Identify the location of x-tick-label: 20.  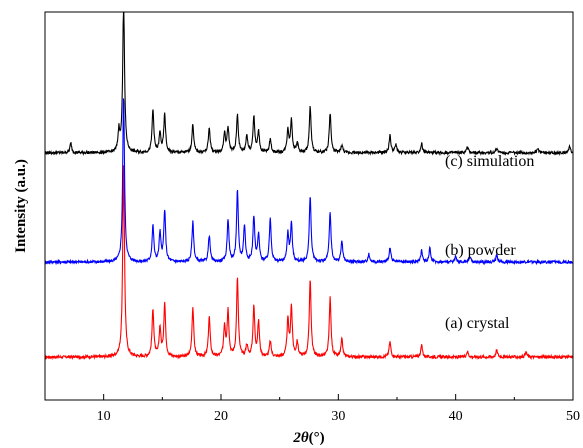
(221, 416).